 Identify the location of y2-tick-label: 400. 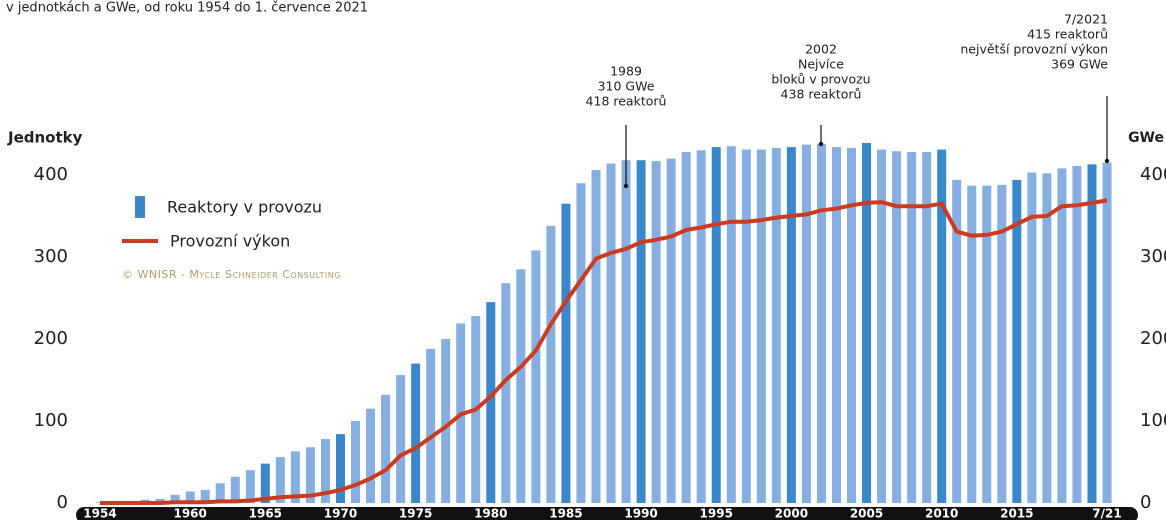
(1153, 174).